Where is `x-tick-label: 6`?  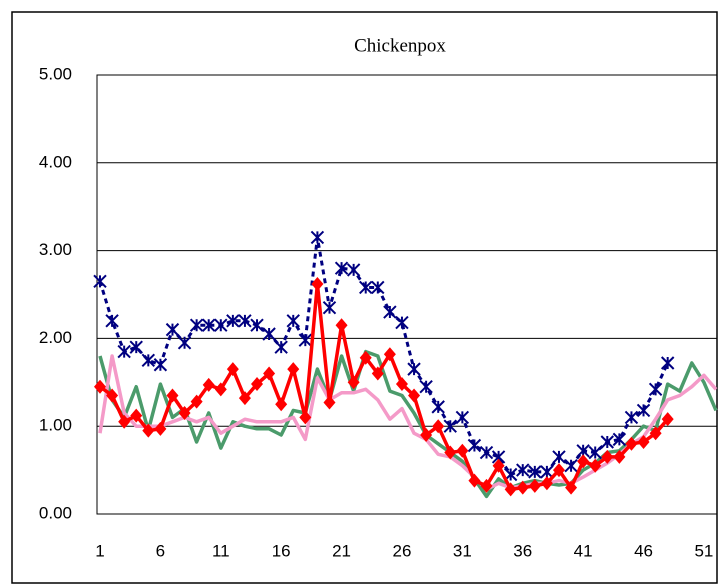 x-tick-label: 6 is located at coordinates (160, 550).